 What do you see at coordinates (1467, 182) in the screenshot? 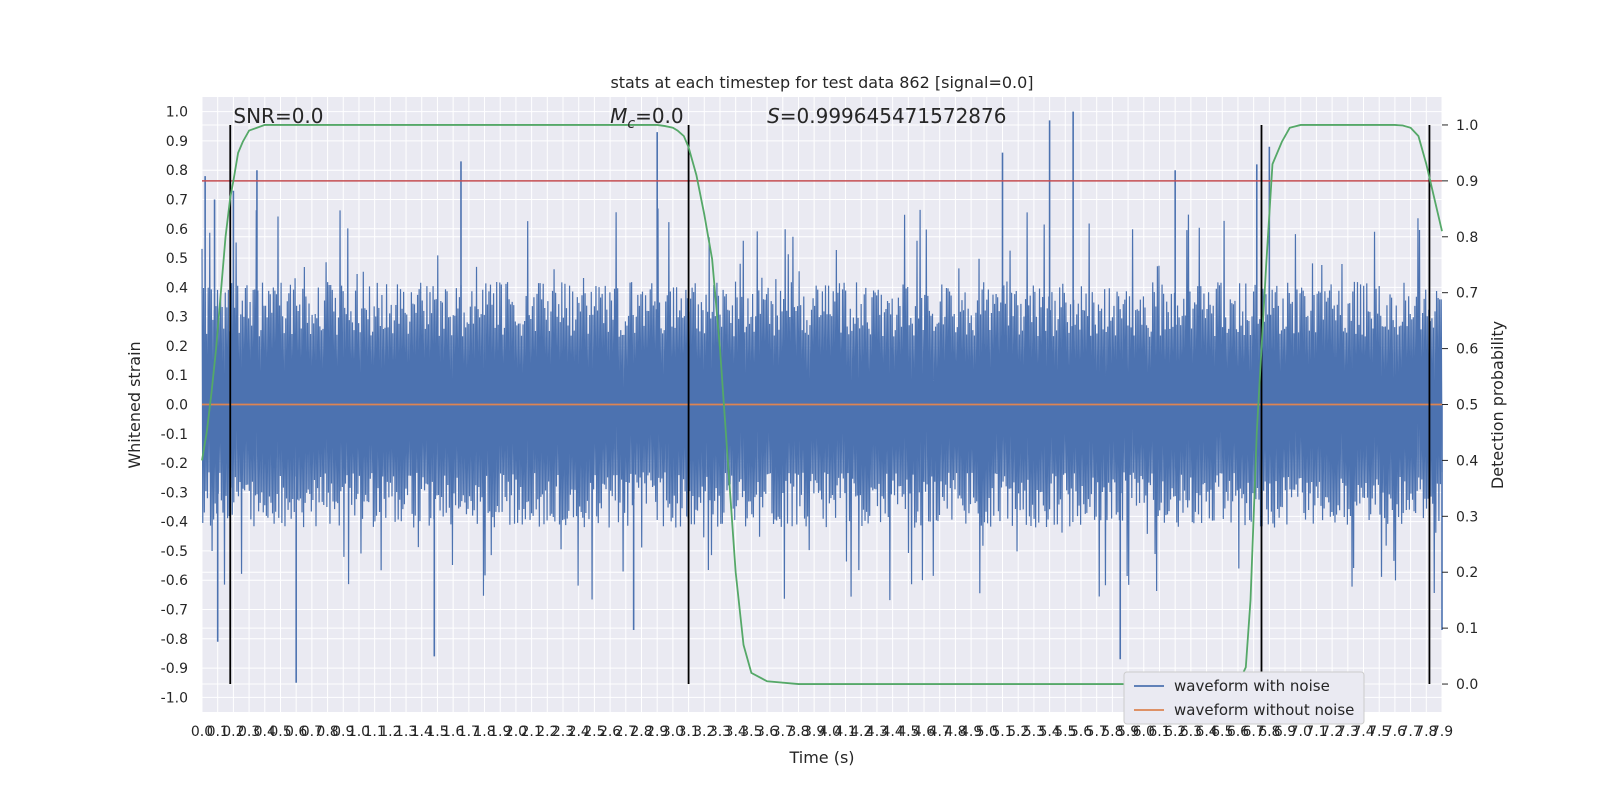
I see `y2-tick-label: 0.9` at bounding box center [1467, 182].